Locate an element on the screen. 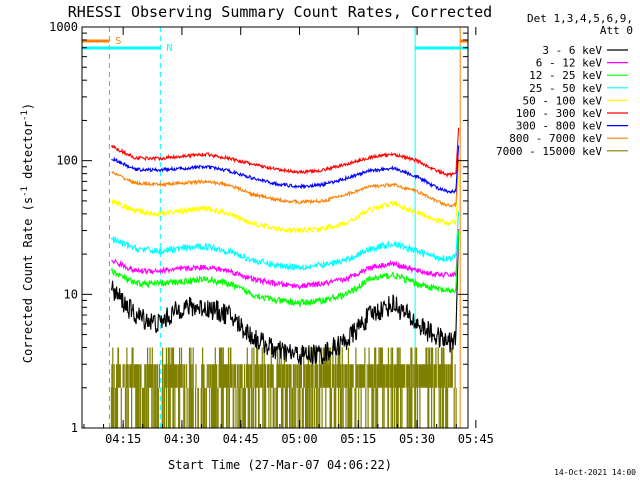  y-tick-label-1: 10 is located at coordinates (71, 294).